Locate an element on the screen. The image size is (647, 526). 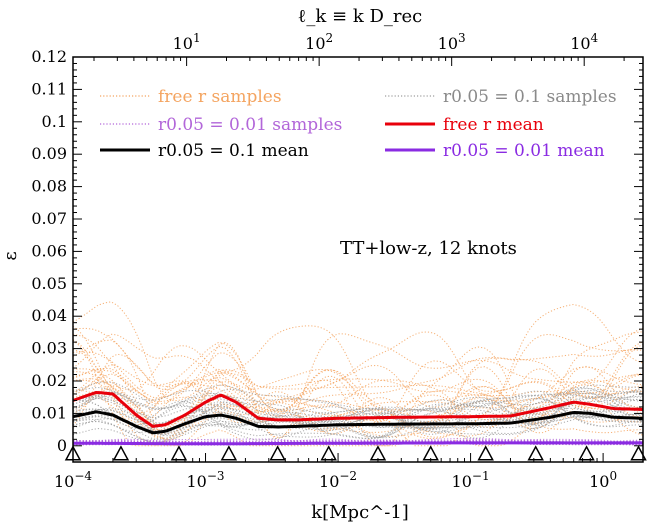
legend-label-5: r0.05 = 0.1 mean is located at coordinates (233, 151).